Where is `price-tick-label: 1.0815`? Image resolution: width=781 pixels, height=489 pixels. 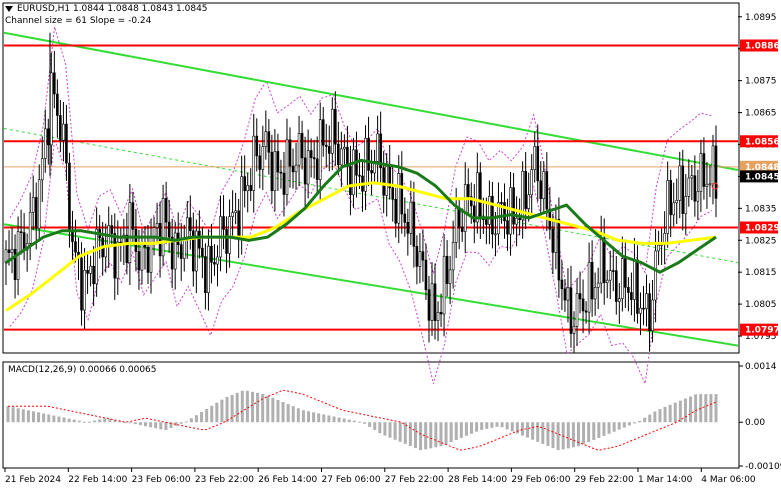 price-tick-label: 1.0815 is located at coordinates (761, 273).